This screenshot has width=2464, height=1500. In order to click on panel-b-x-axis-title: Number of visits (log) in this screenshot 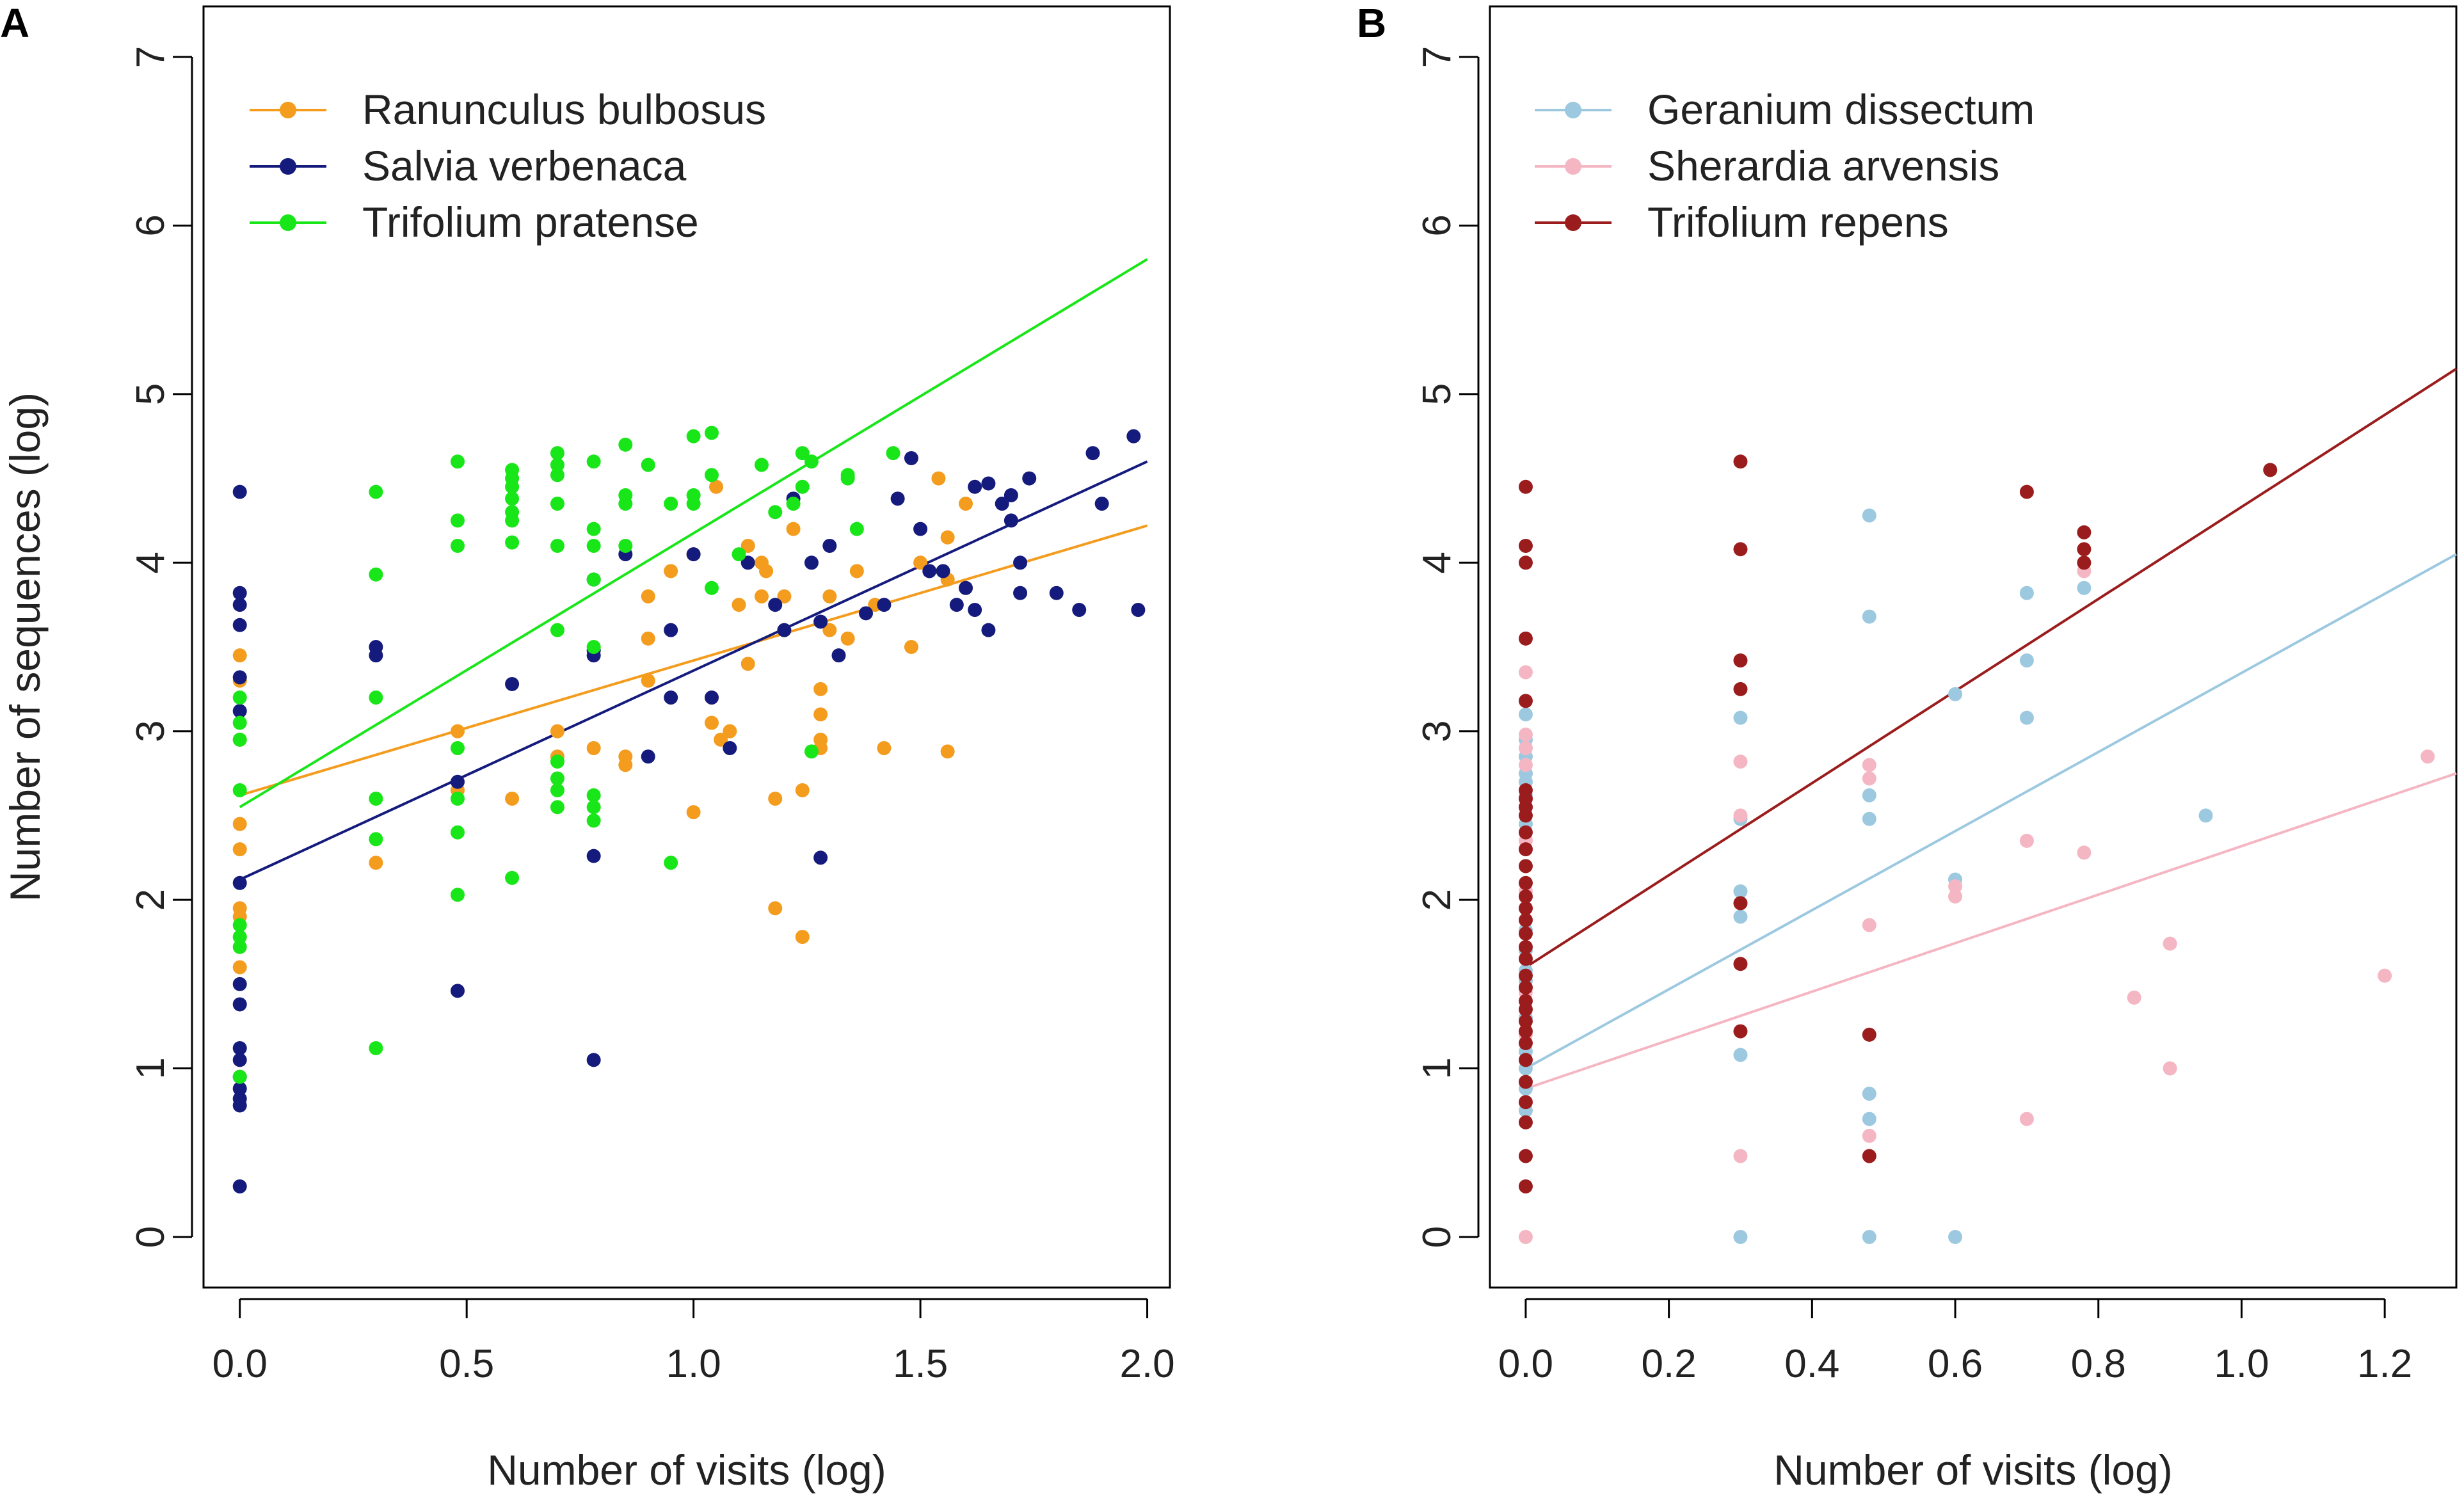, I will do `click(1973, 1470)`.